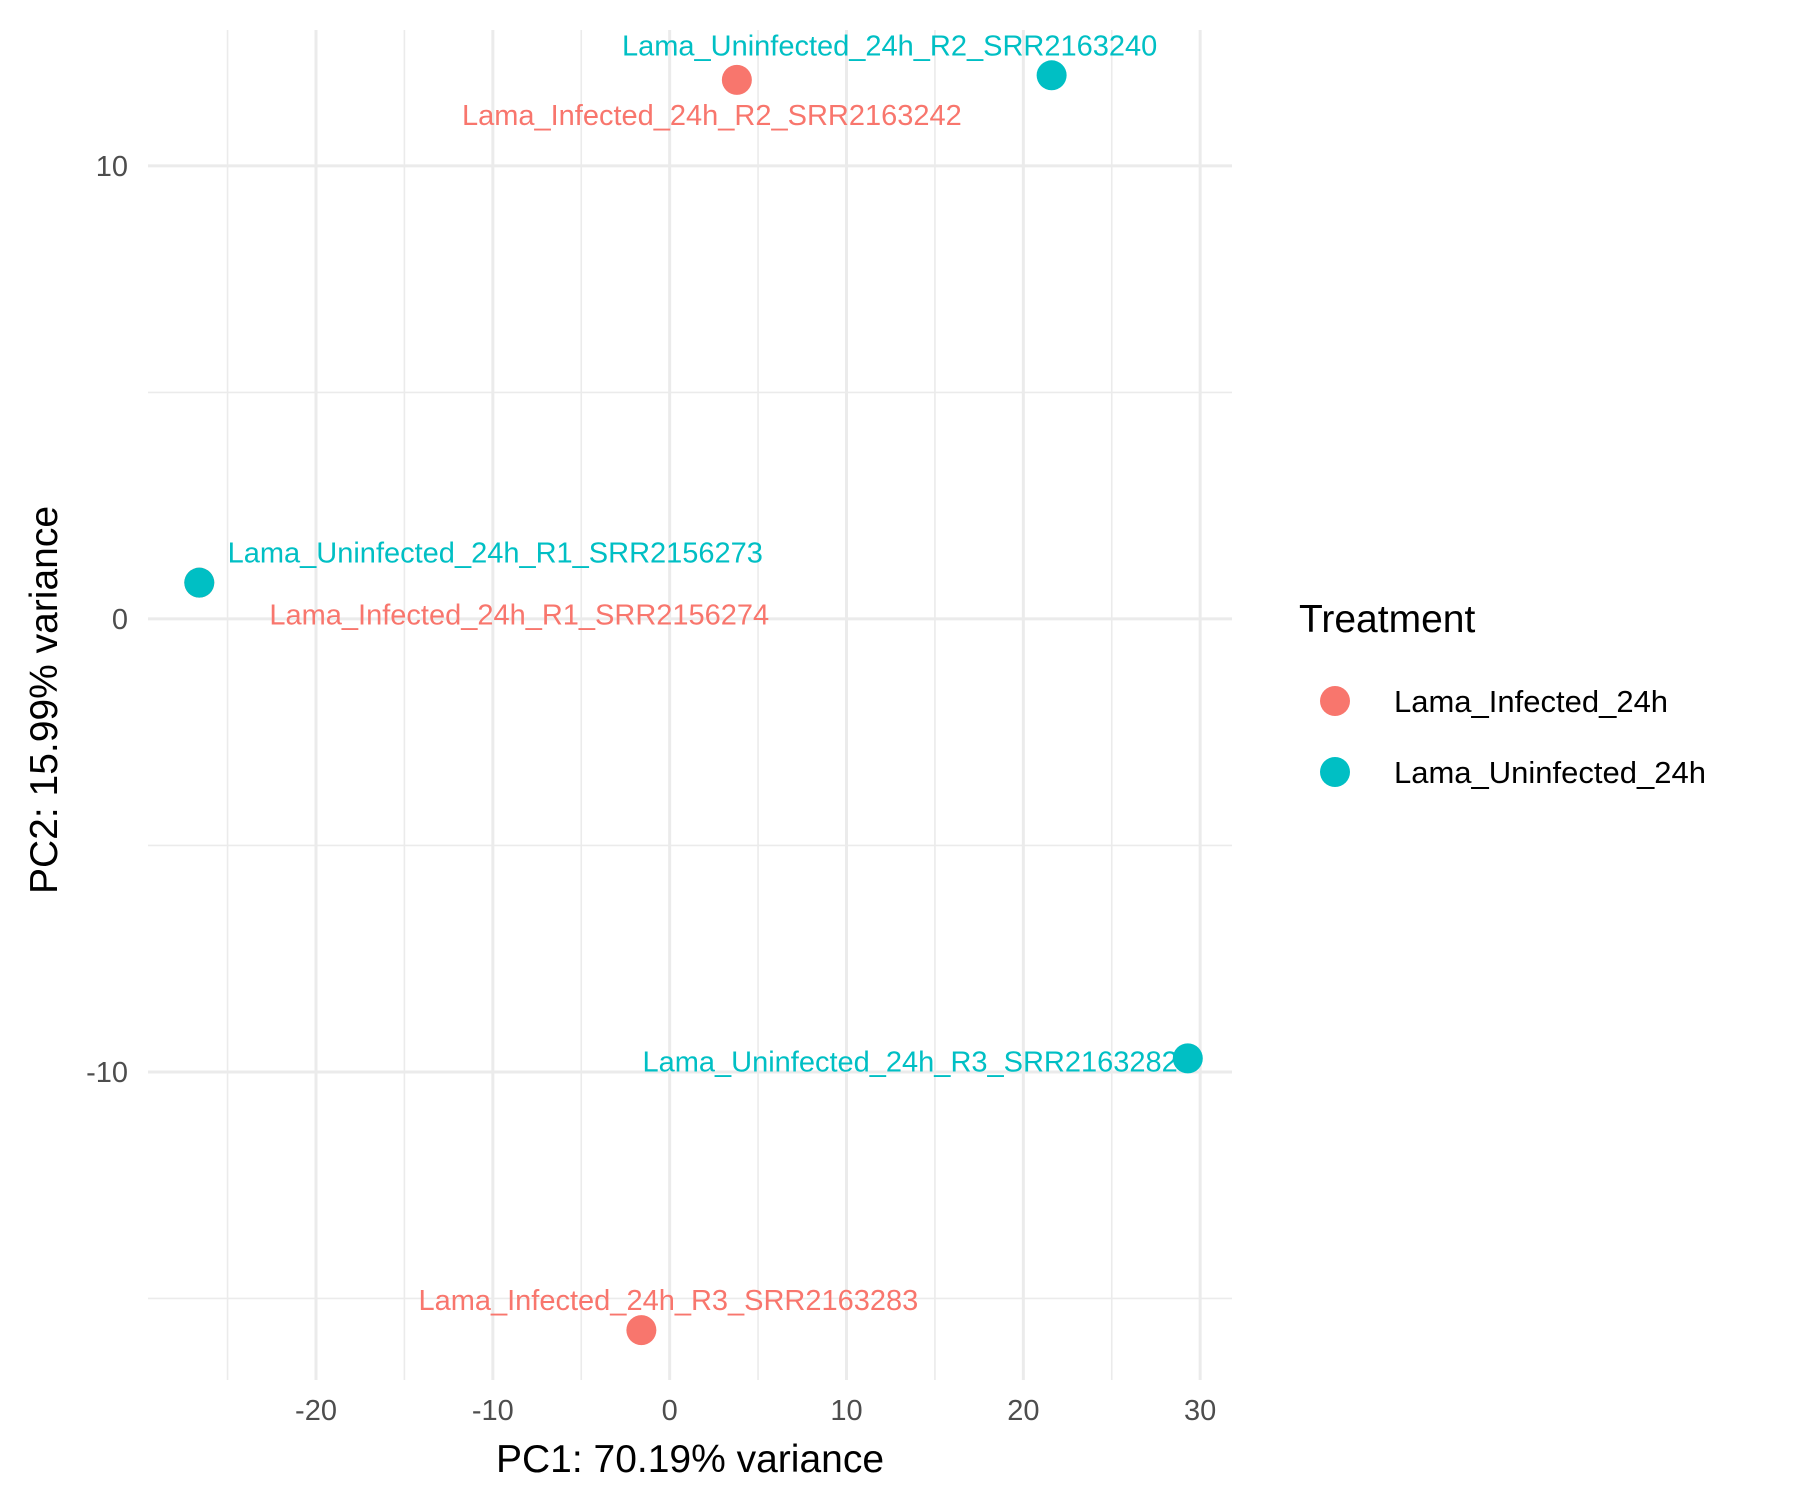 The image size is (1800, 1500). What do you see at coordinates (1387, 619) in the screenshot?
I see `legend-title: Treatment` at bounding box center [1387, 619].